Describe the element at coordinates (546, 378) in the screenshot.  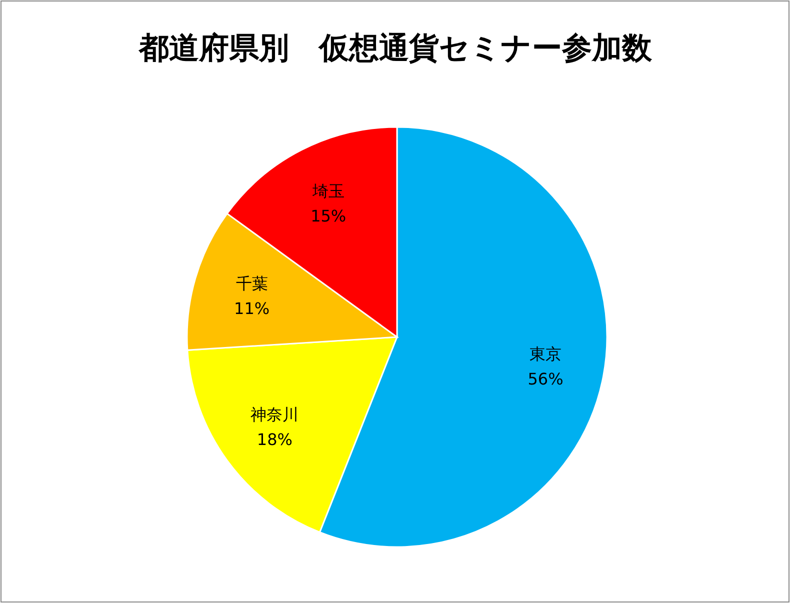
I see `data-label: 56%` at that location.